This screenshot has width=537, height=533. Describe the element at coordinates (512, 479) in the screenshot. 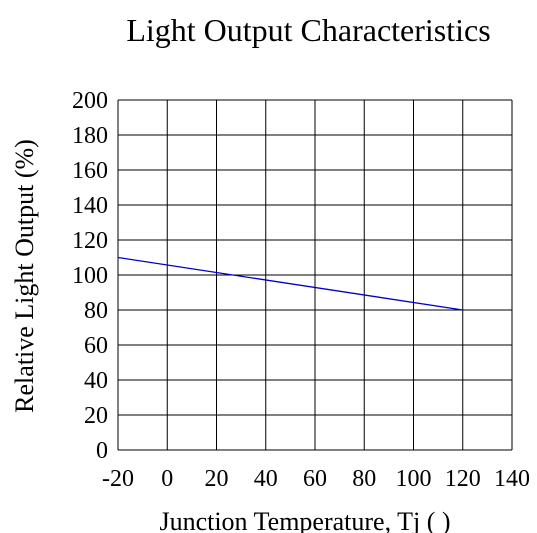

I see `x-tick-label: 140` at that location.